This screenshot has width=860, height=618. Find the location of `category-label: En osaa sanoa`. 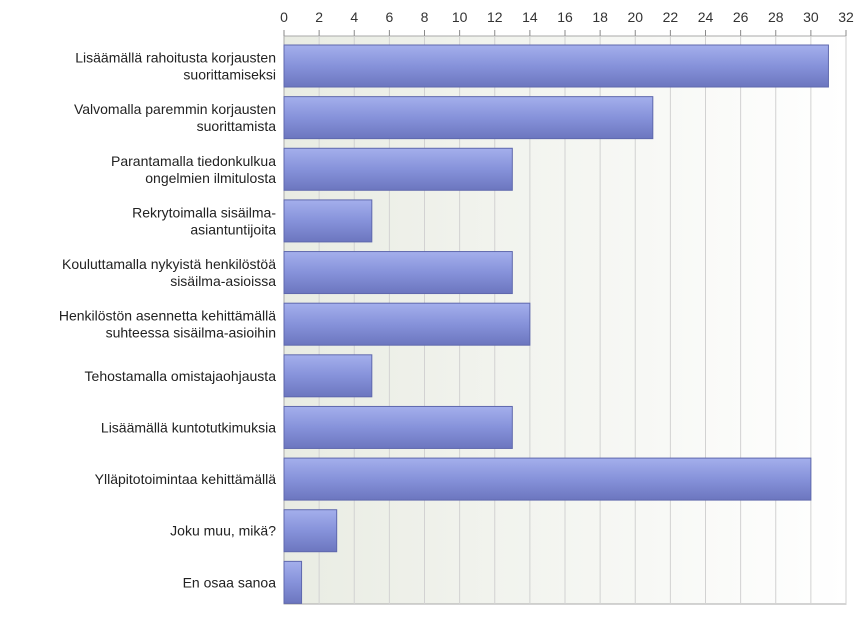

category-label: En osaa sanoa is located at coordinates (230, 582).